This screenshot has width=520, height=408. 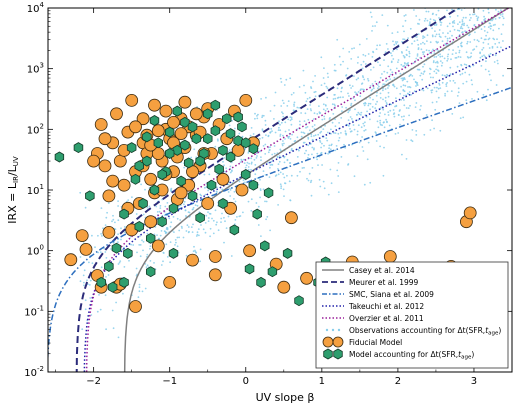 I want to click on legend-entry-model: Model accounting for Δt(SFR,tage), so click(x=398, y=354).